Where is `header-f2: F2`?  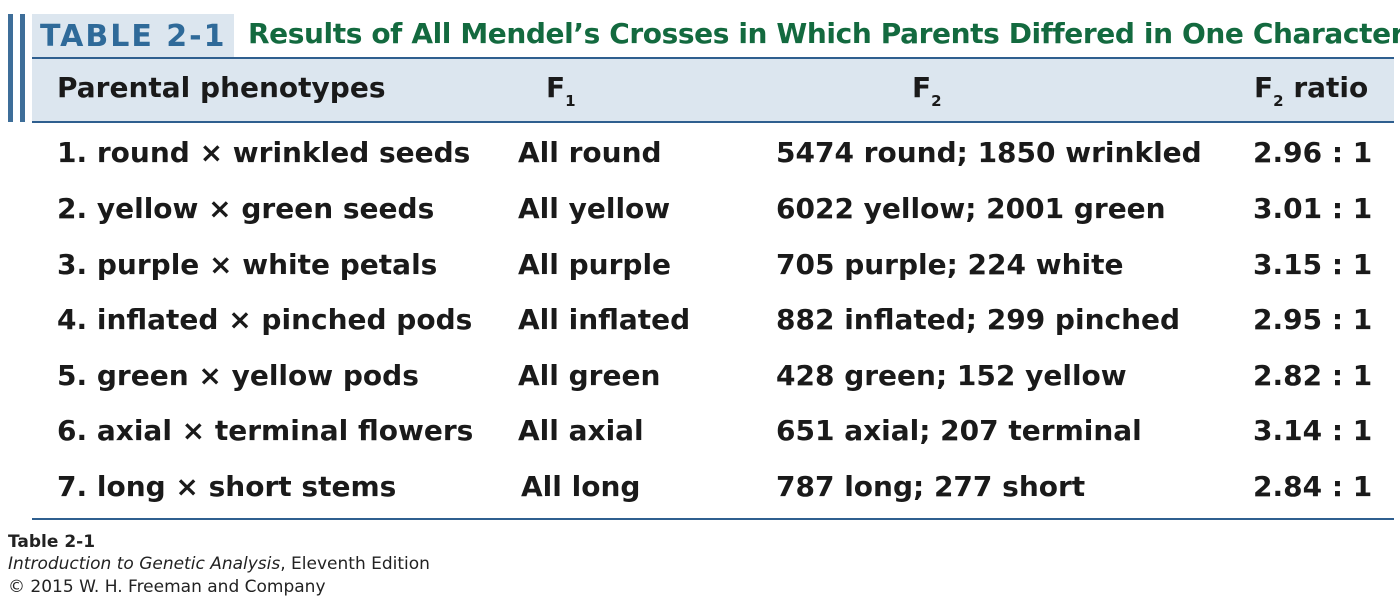 header-f2: F2 is located at coordinates (927, 90).